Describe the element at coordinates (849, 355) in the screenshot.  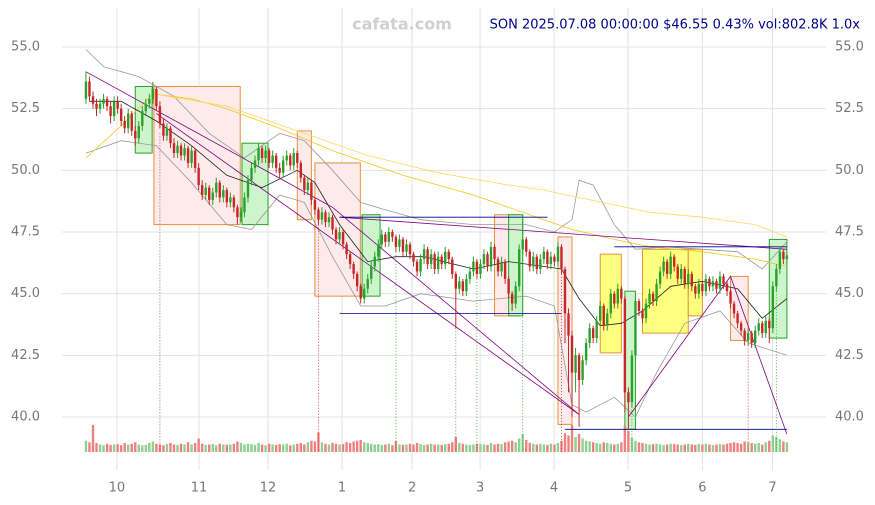
I see `y-tick-label-right: 42.5` at that location.